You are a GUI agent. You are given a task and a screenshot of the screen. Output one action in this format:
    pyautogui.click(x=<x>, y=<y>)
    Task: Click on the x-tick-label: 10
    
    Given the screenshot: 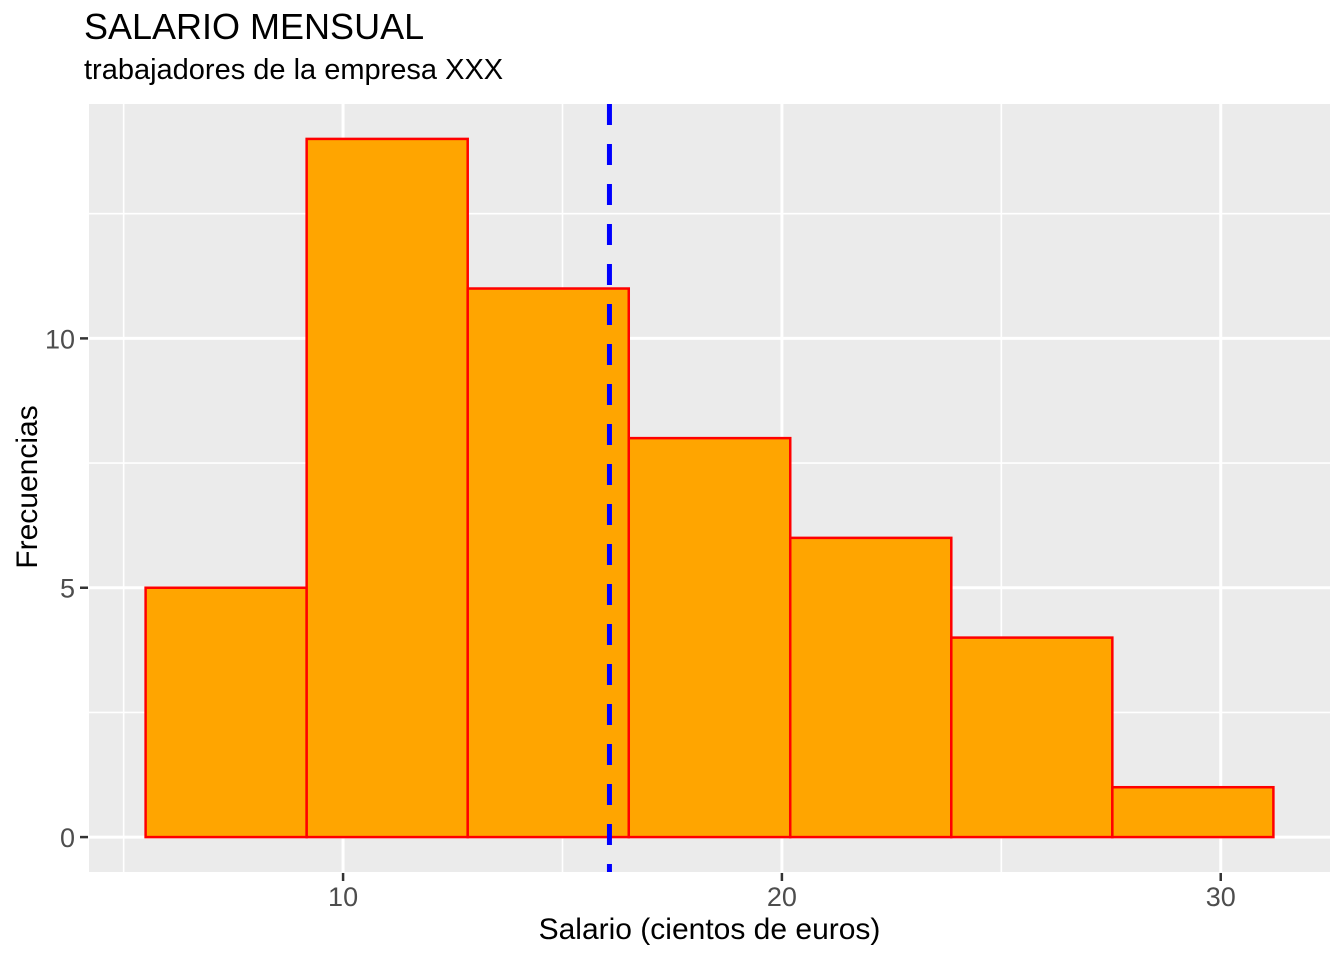 What is the action you would take?
    pyautogui.click(x=343, y=897)
    